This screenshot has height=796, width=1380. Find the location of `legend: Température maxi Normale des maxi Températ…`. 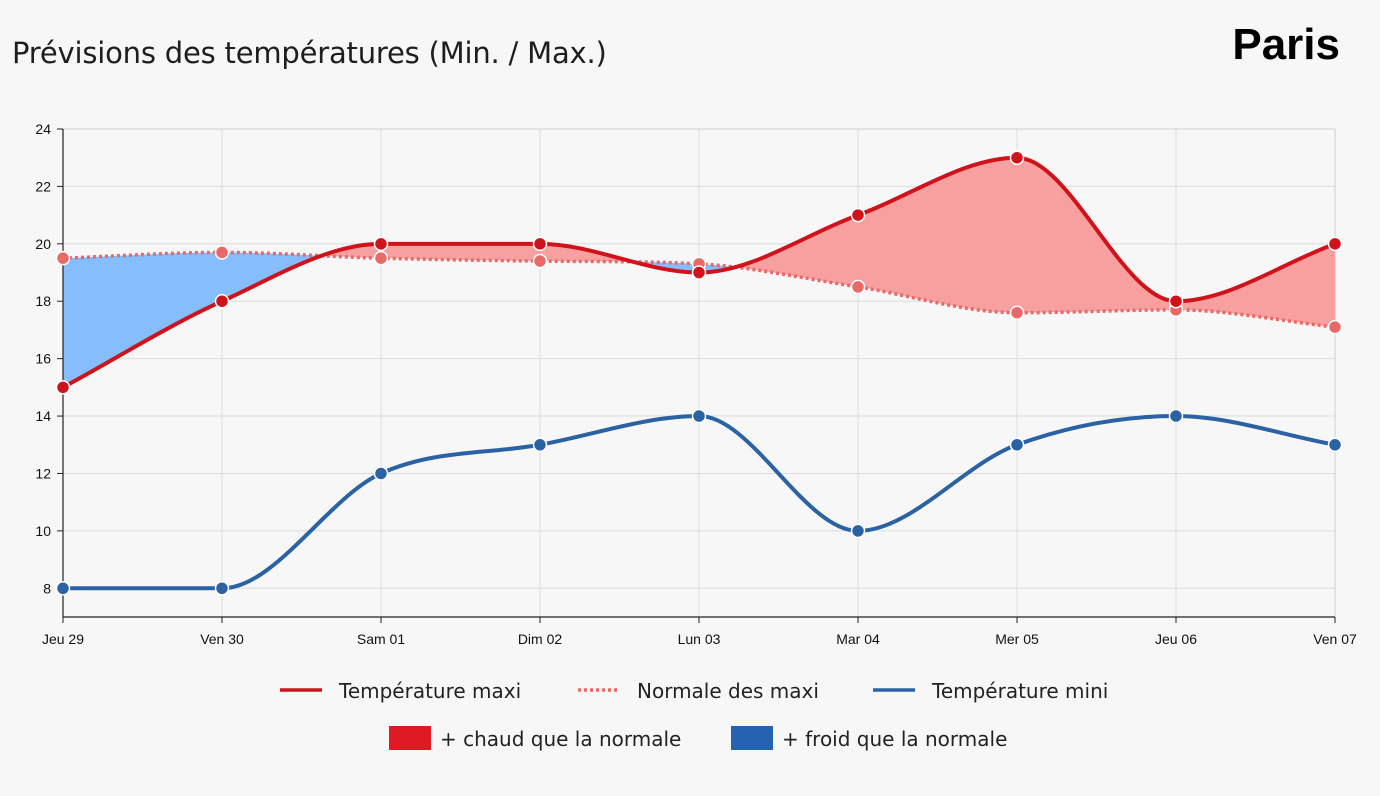

legend: Température maxi Normale des maxi Températ… is located at coordinates (694, 715).